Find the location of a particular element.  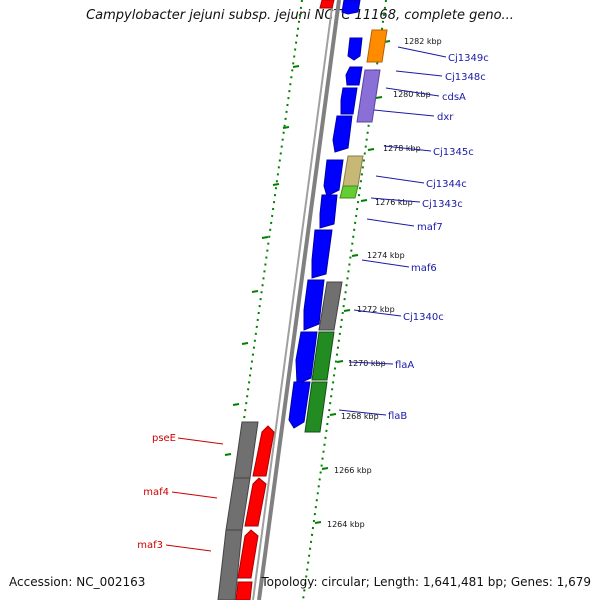

kbp-label-1264: 1264 kbp is located at coordinates (346, 524).